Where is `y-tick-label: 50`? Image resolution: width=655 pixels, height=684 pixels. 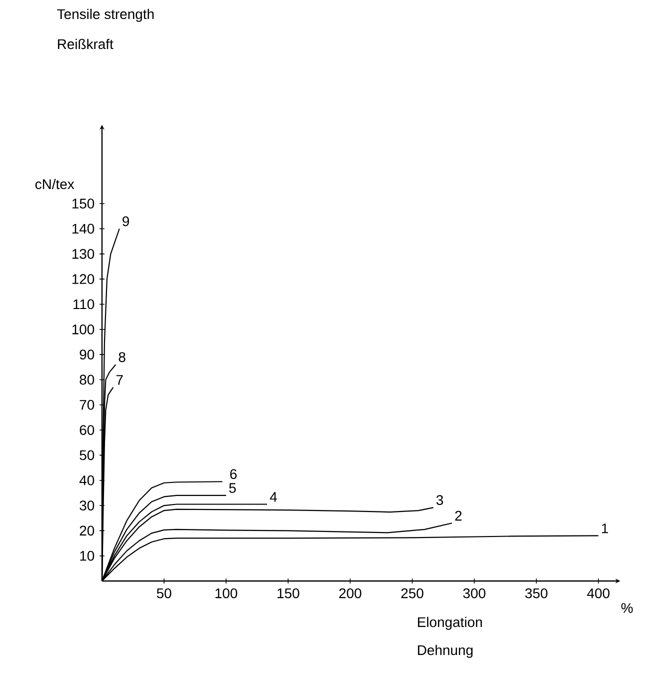 y-tick-label: 50 is located at coordinates (87, 455).